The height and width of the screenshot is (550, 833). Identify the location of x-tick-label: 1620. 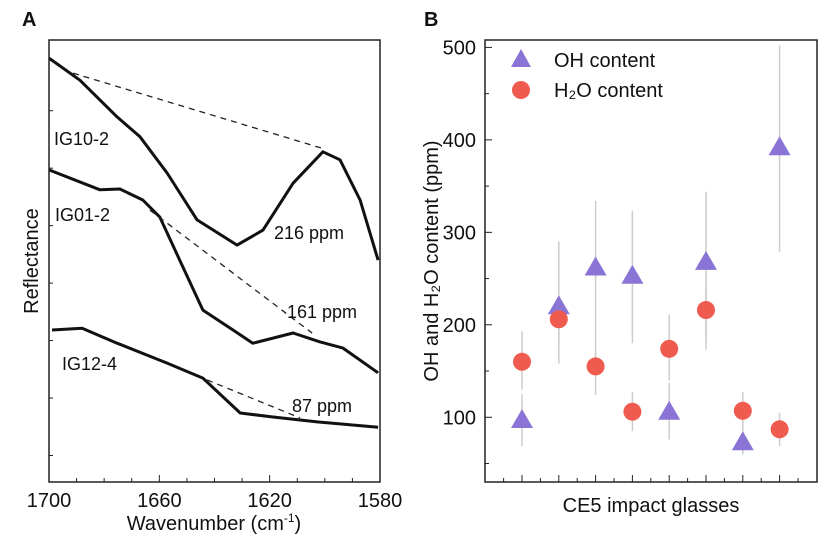
(269, 501).